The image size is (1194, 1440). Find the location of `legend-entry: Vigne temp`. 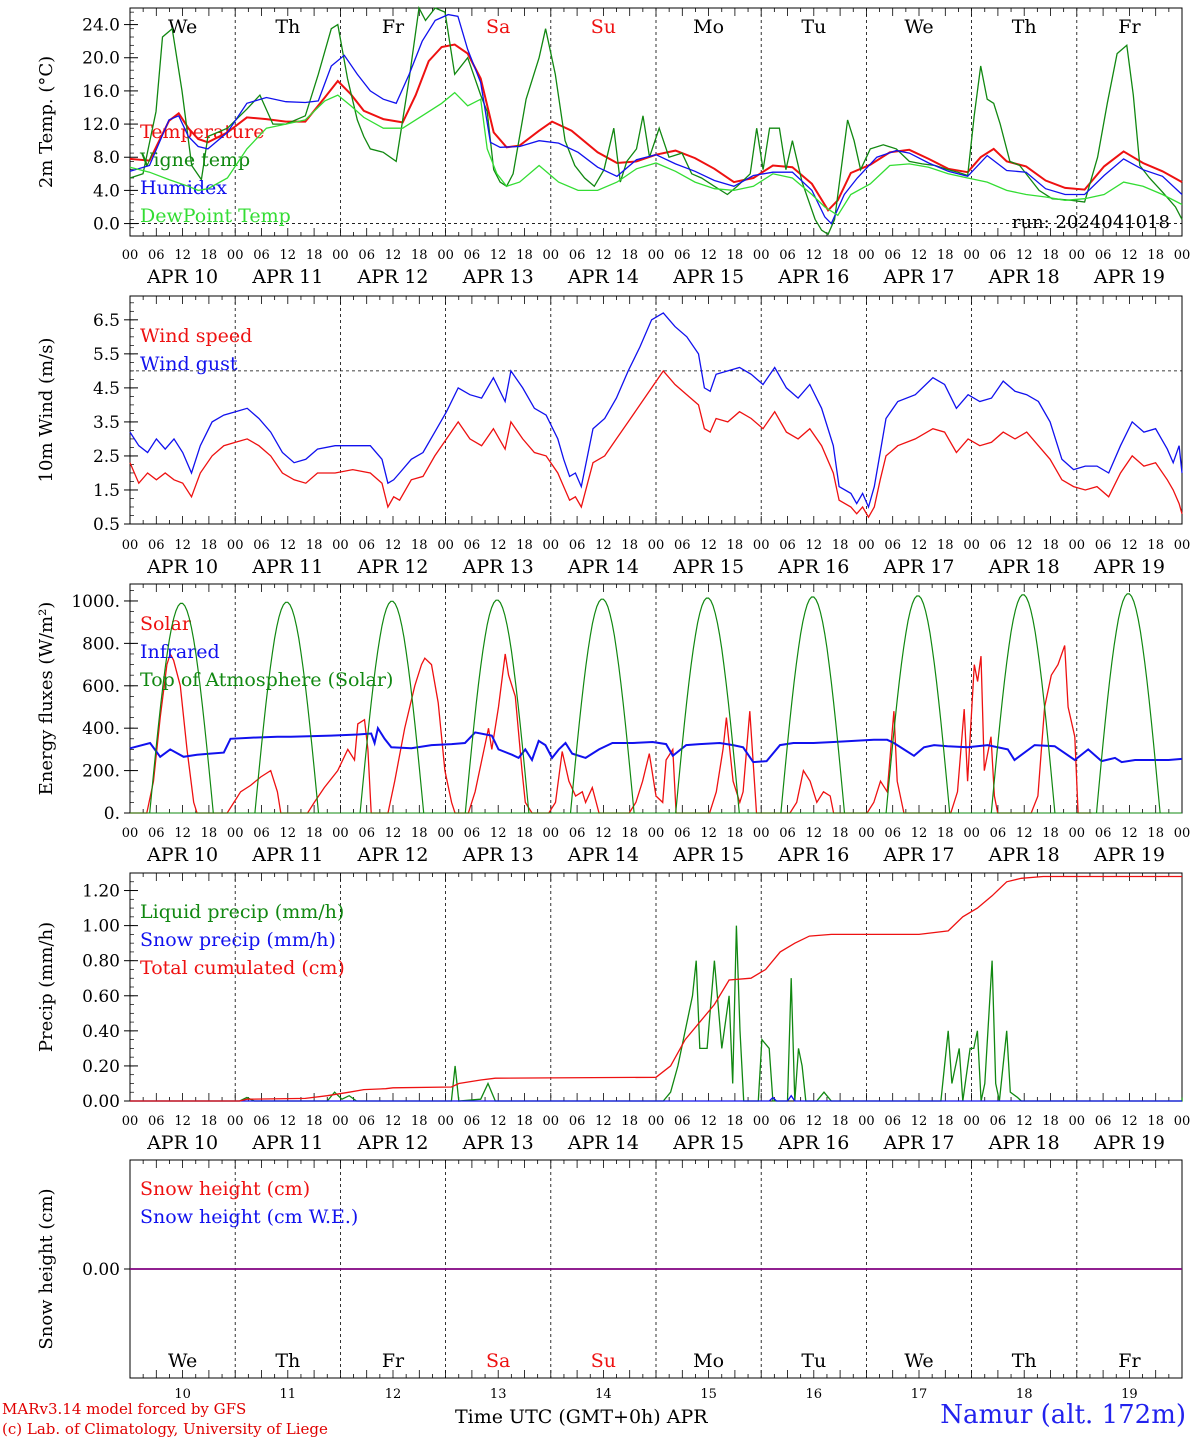

legend-entry: Vigne temp is located at coordinates (194, 160).